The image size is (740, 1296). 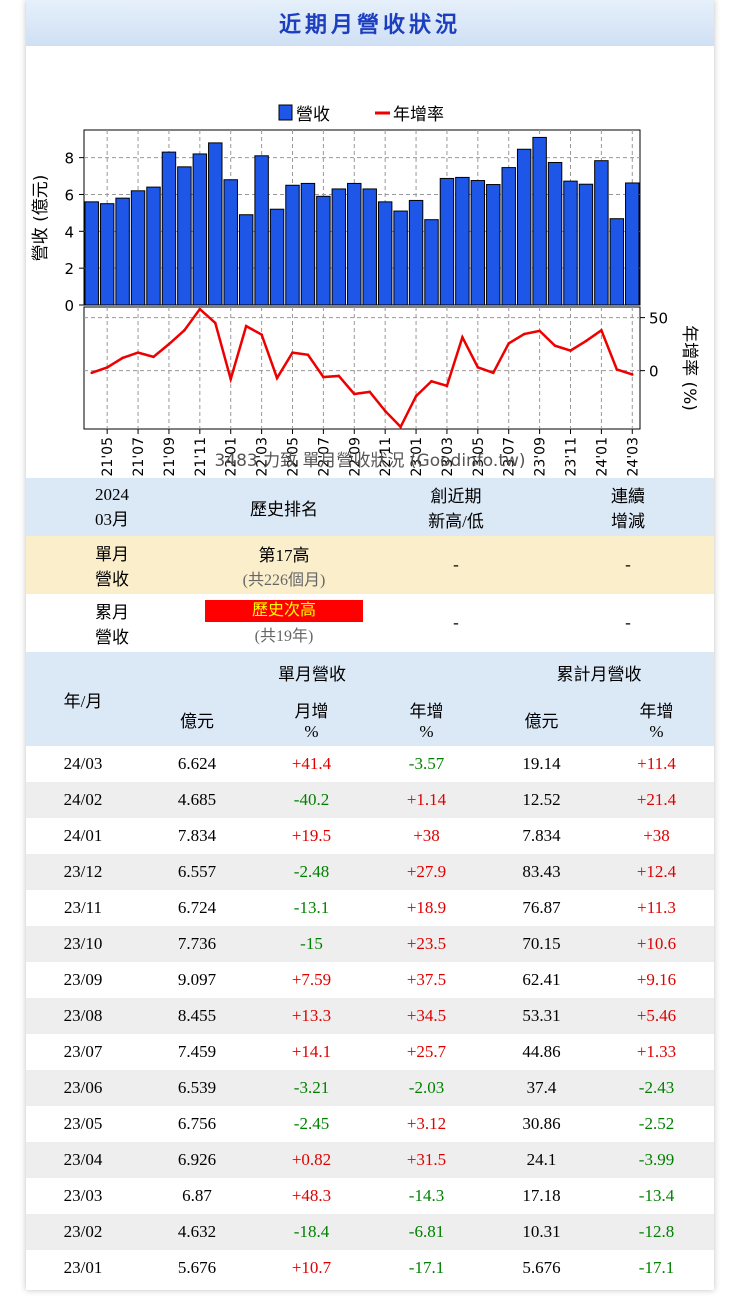 What do you see at coordinates (370, 1268) in the screenshot?
I see `table-row: 23/01 5.676 +10.7 -17.1 5.676 -17.1` at bounding box center [370, 1268].